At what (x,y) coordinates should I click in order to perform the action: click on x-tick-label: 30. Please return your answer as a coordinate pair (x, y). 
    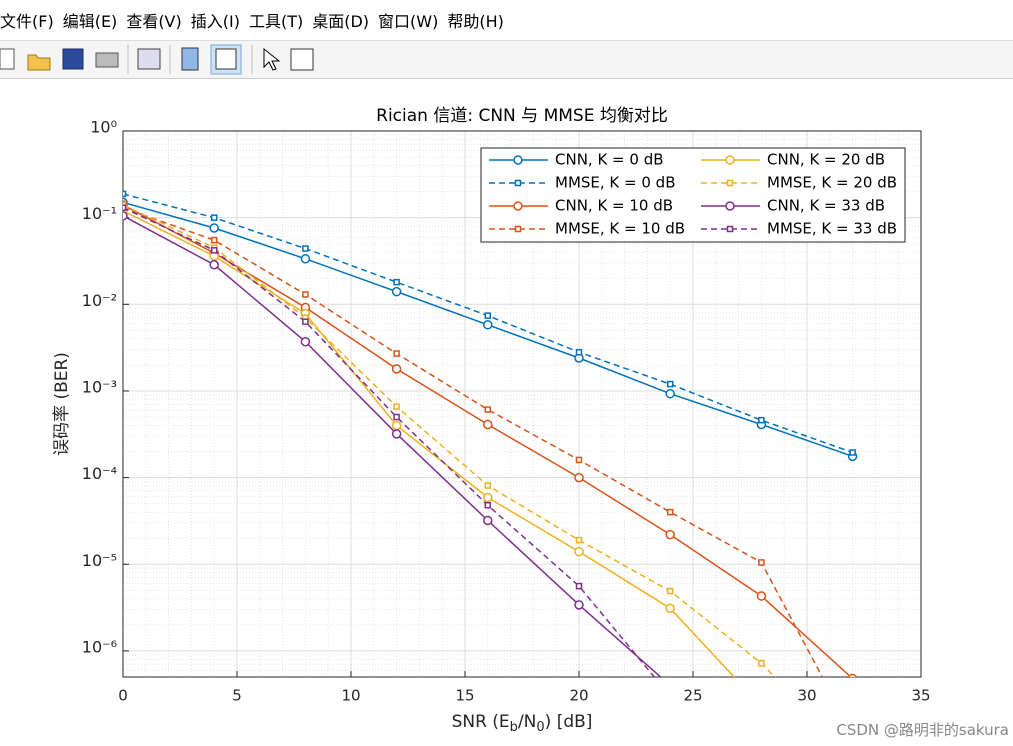
    Looking at the image, I should click on (806, 696).